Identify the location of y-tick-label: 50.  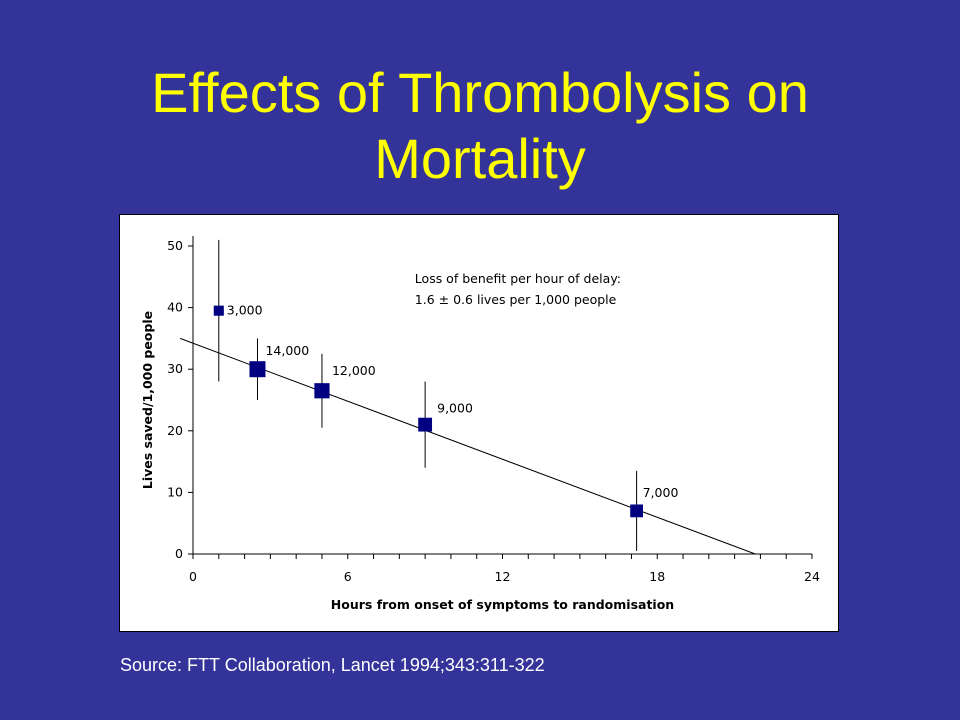
(175, 245).